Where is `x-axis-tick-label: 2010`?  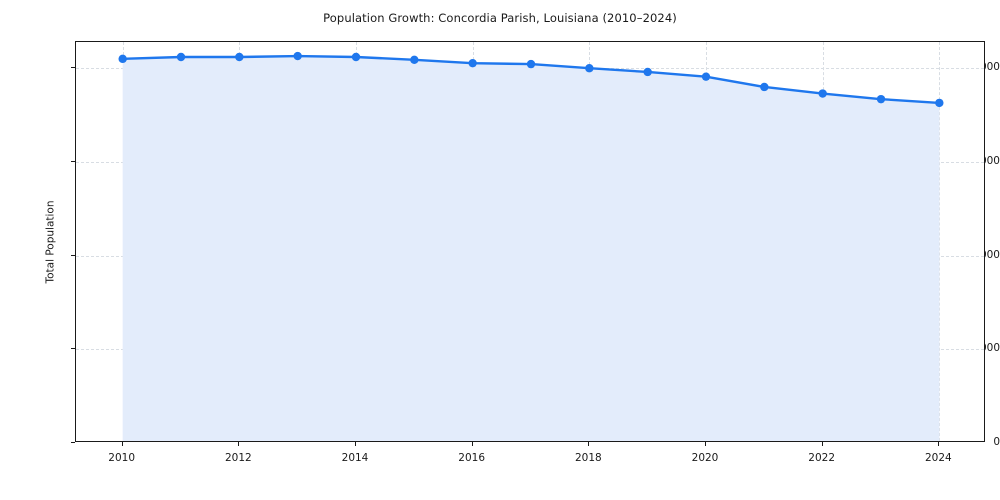
x-axis-tick-label: 2010 is located at coordinates (122, 458).